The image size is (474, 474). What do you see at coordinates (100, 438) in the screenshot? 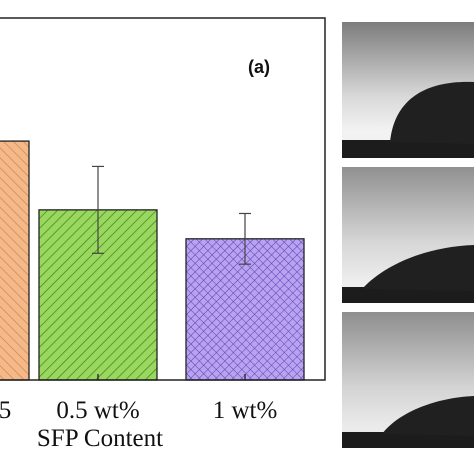
I see `x-axis-title: SFP Content` at bounding box center [100, 438].